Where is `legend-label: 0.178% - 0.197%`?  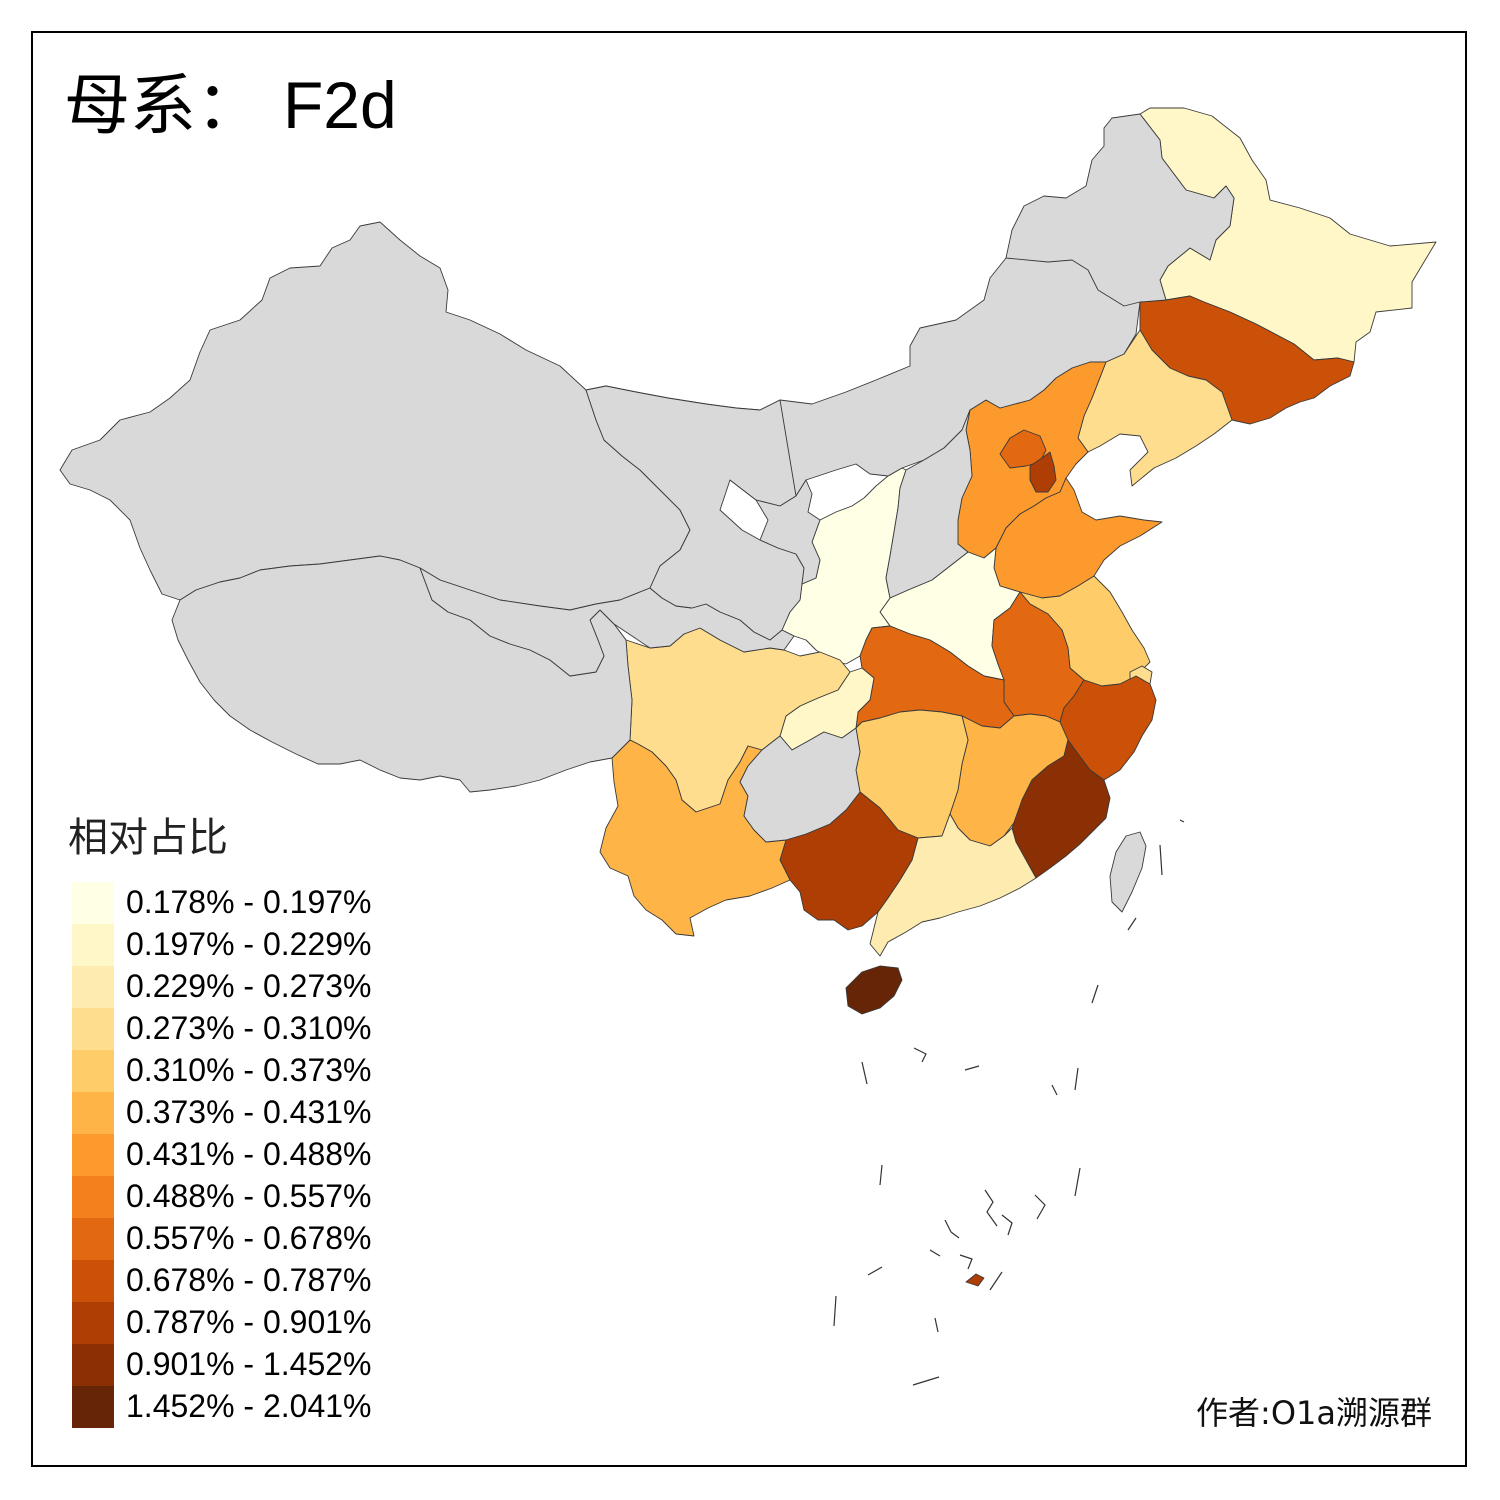 legend-label: 0.178% - 0.197% is located at coordinates (249, 902).